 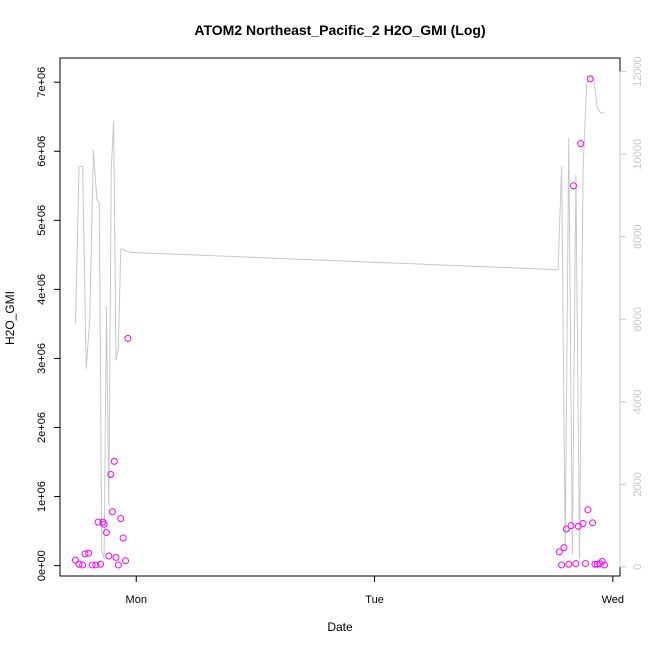 I want to click on y2-tick-label: 4000, so click(x=638, y=402).